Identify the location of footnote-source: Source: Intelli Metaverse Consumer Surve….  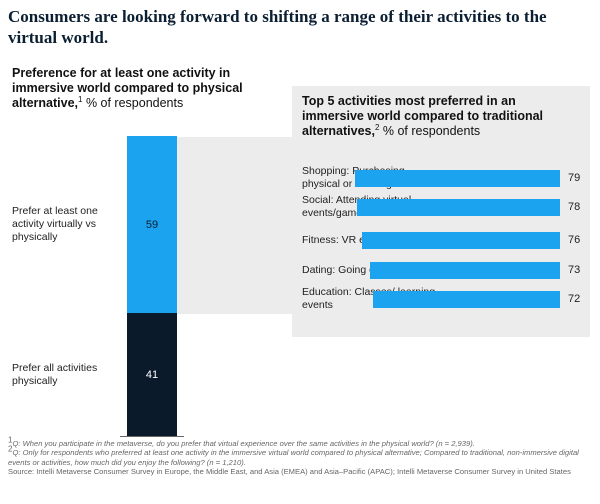
(289, 472).